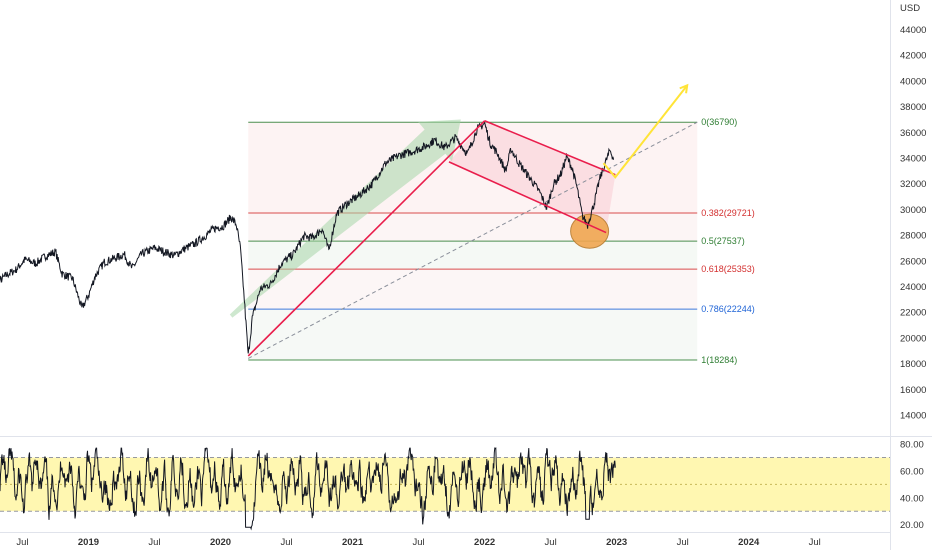  I want to click on channel-upper-line, so click(550, 148).